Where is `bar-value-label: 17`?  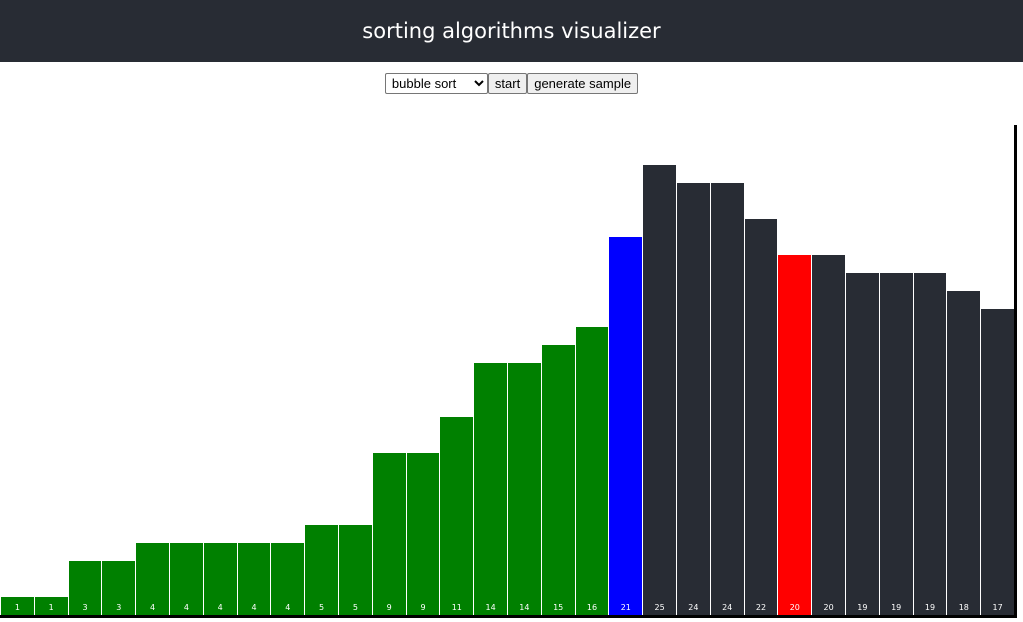 bar-value-label: 17 is located at coordinates (997, 607).